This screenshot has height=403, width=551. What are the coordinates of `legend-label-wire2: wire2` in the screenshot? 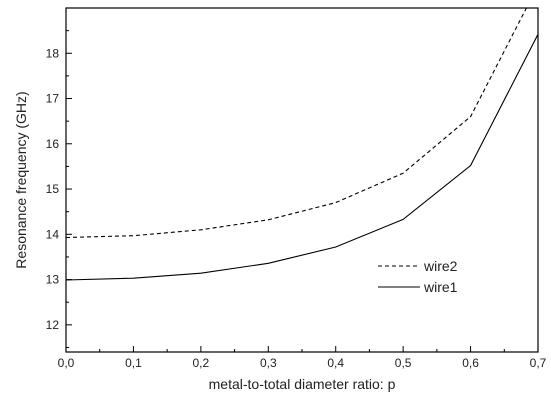 It's located at (440, 266).